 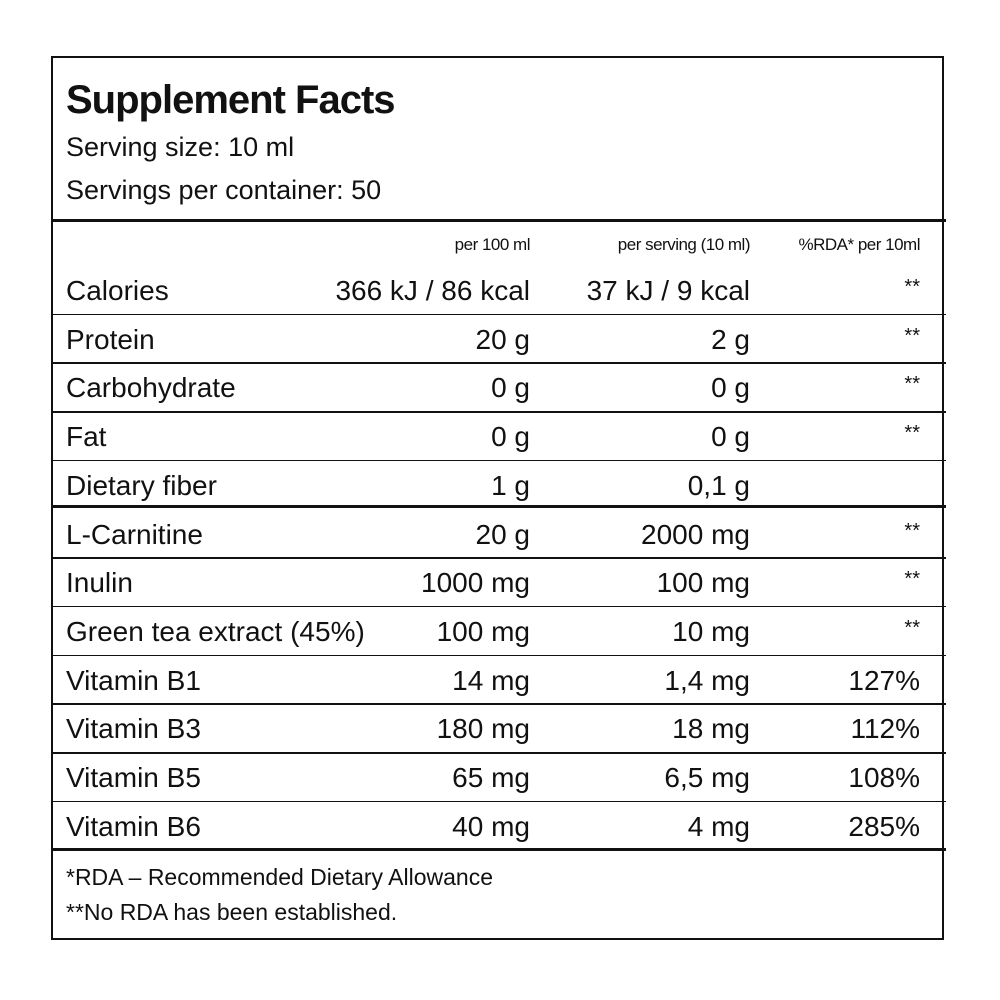 I want to click on cell: 6,5 mg, so click(x=707, y=777).